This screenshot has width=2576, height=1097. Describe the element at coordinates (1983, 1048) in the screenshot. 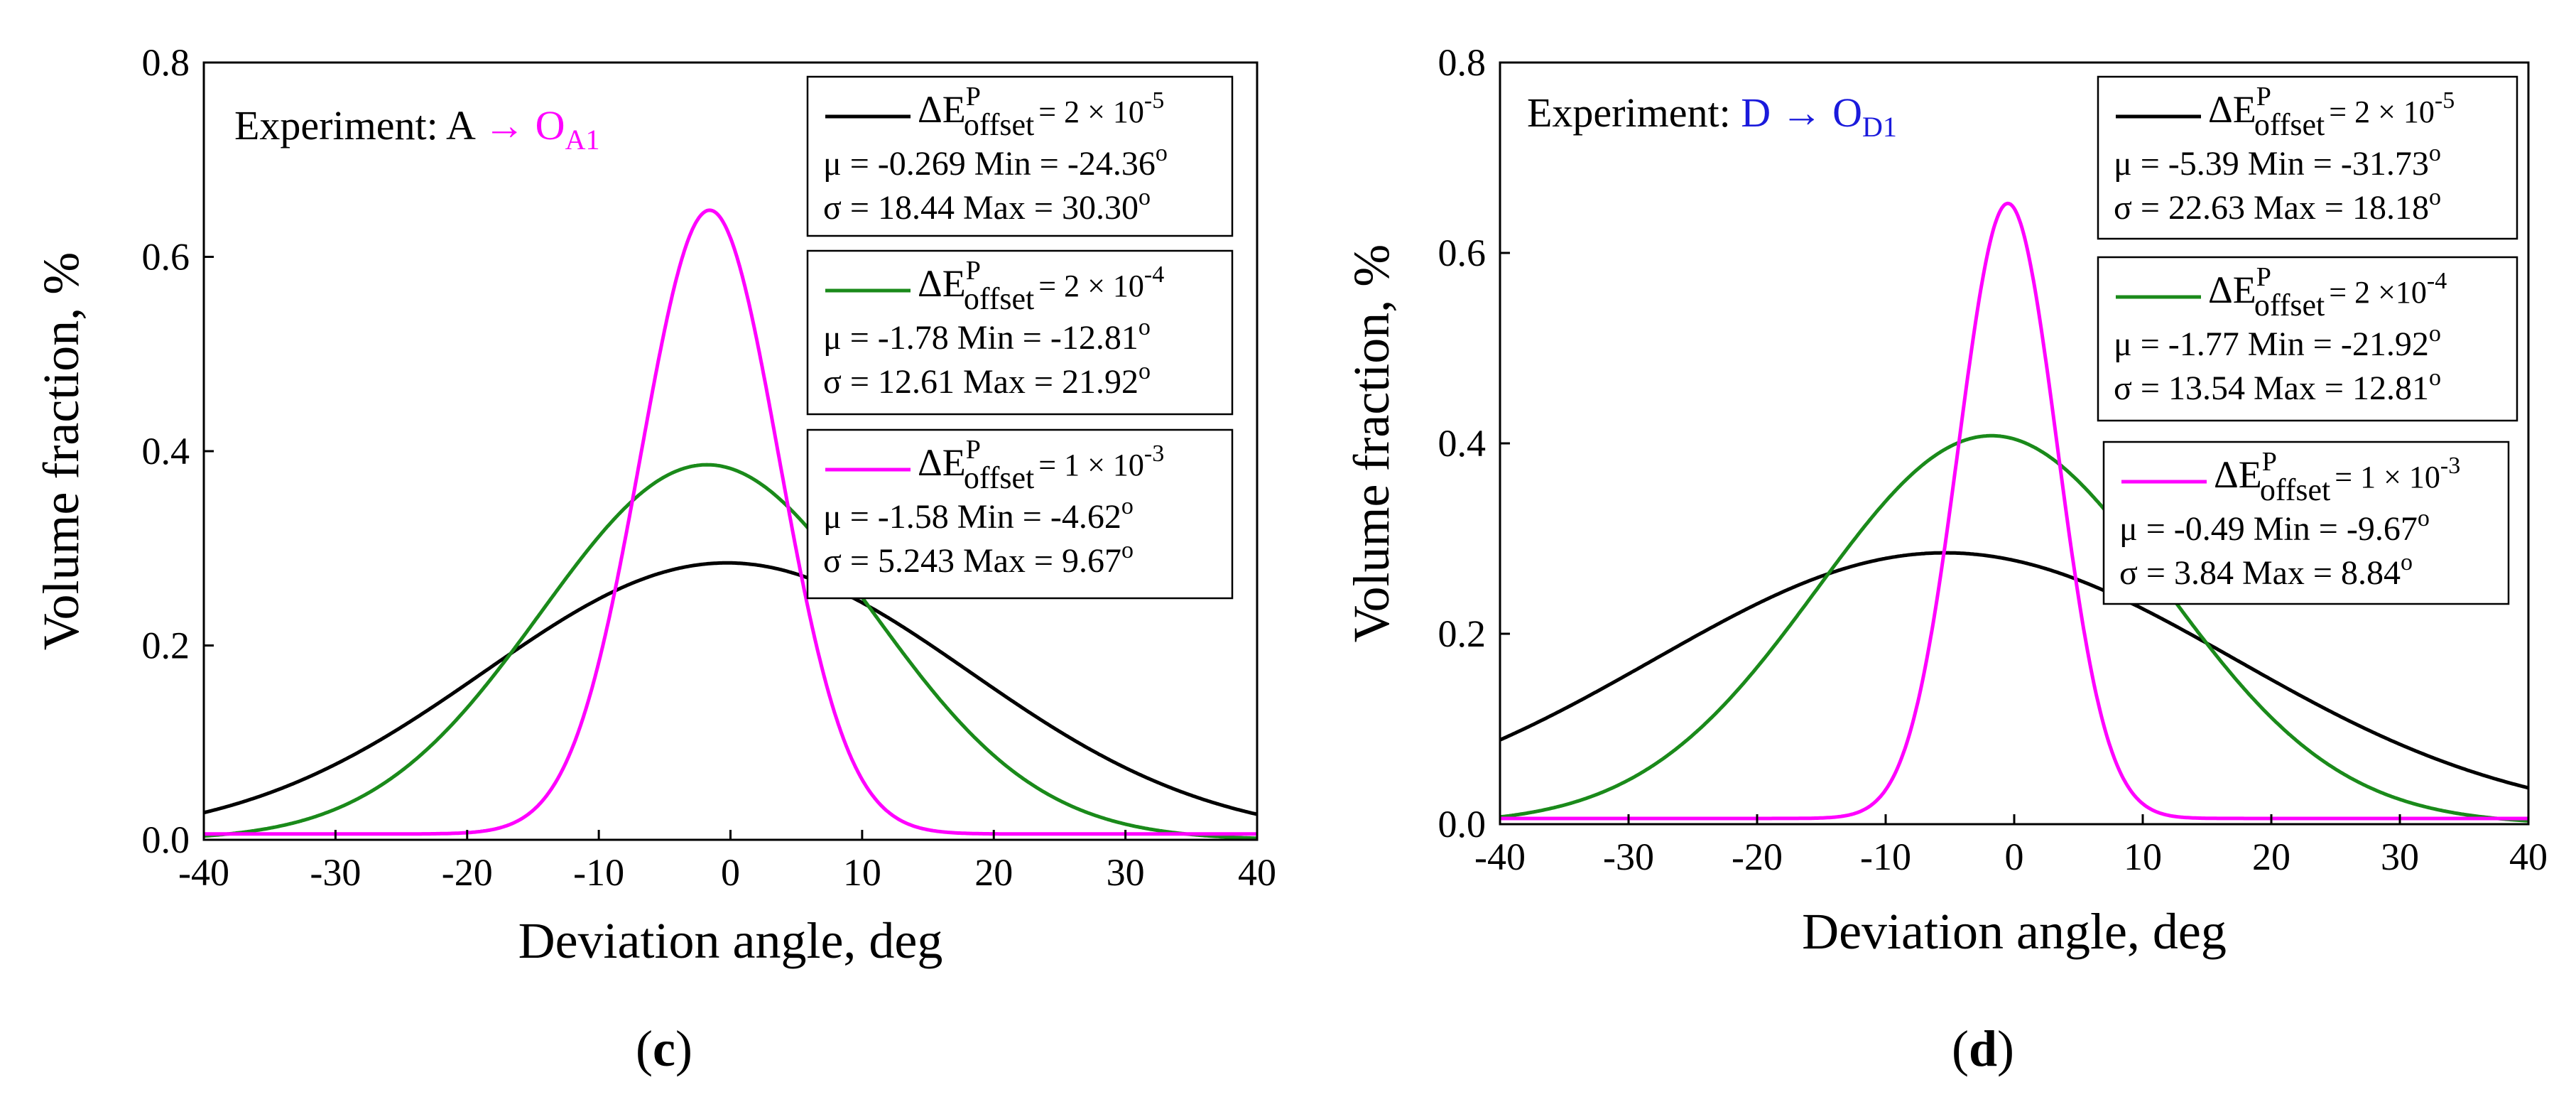

I see `panel-label: (d)` at that location.